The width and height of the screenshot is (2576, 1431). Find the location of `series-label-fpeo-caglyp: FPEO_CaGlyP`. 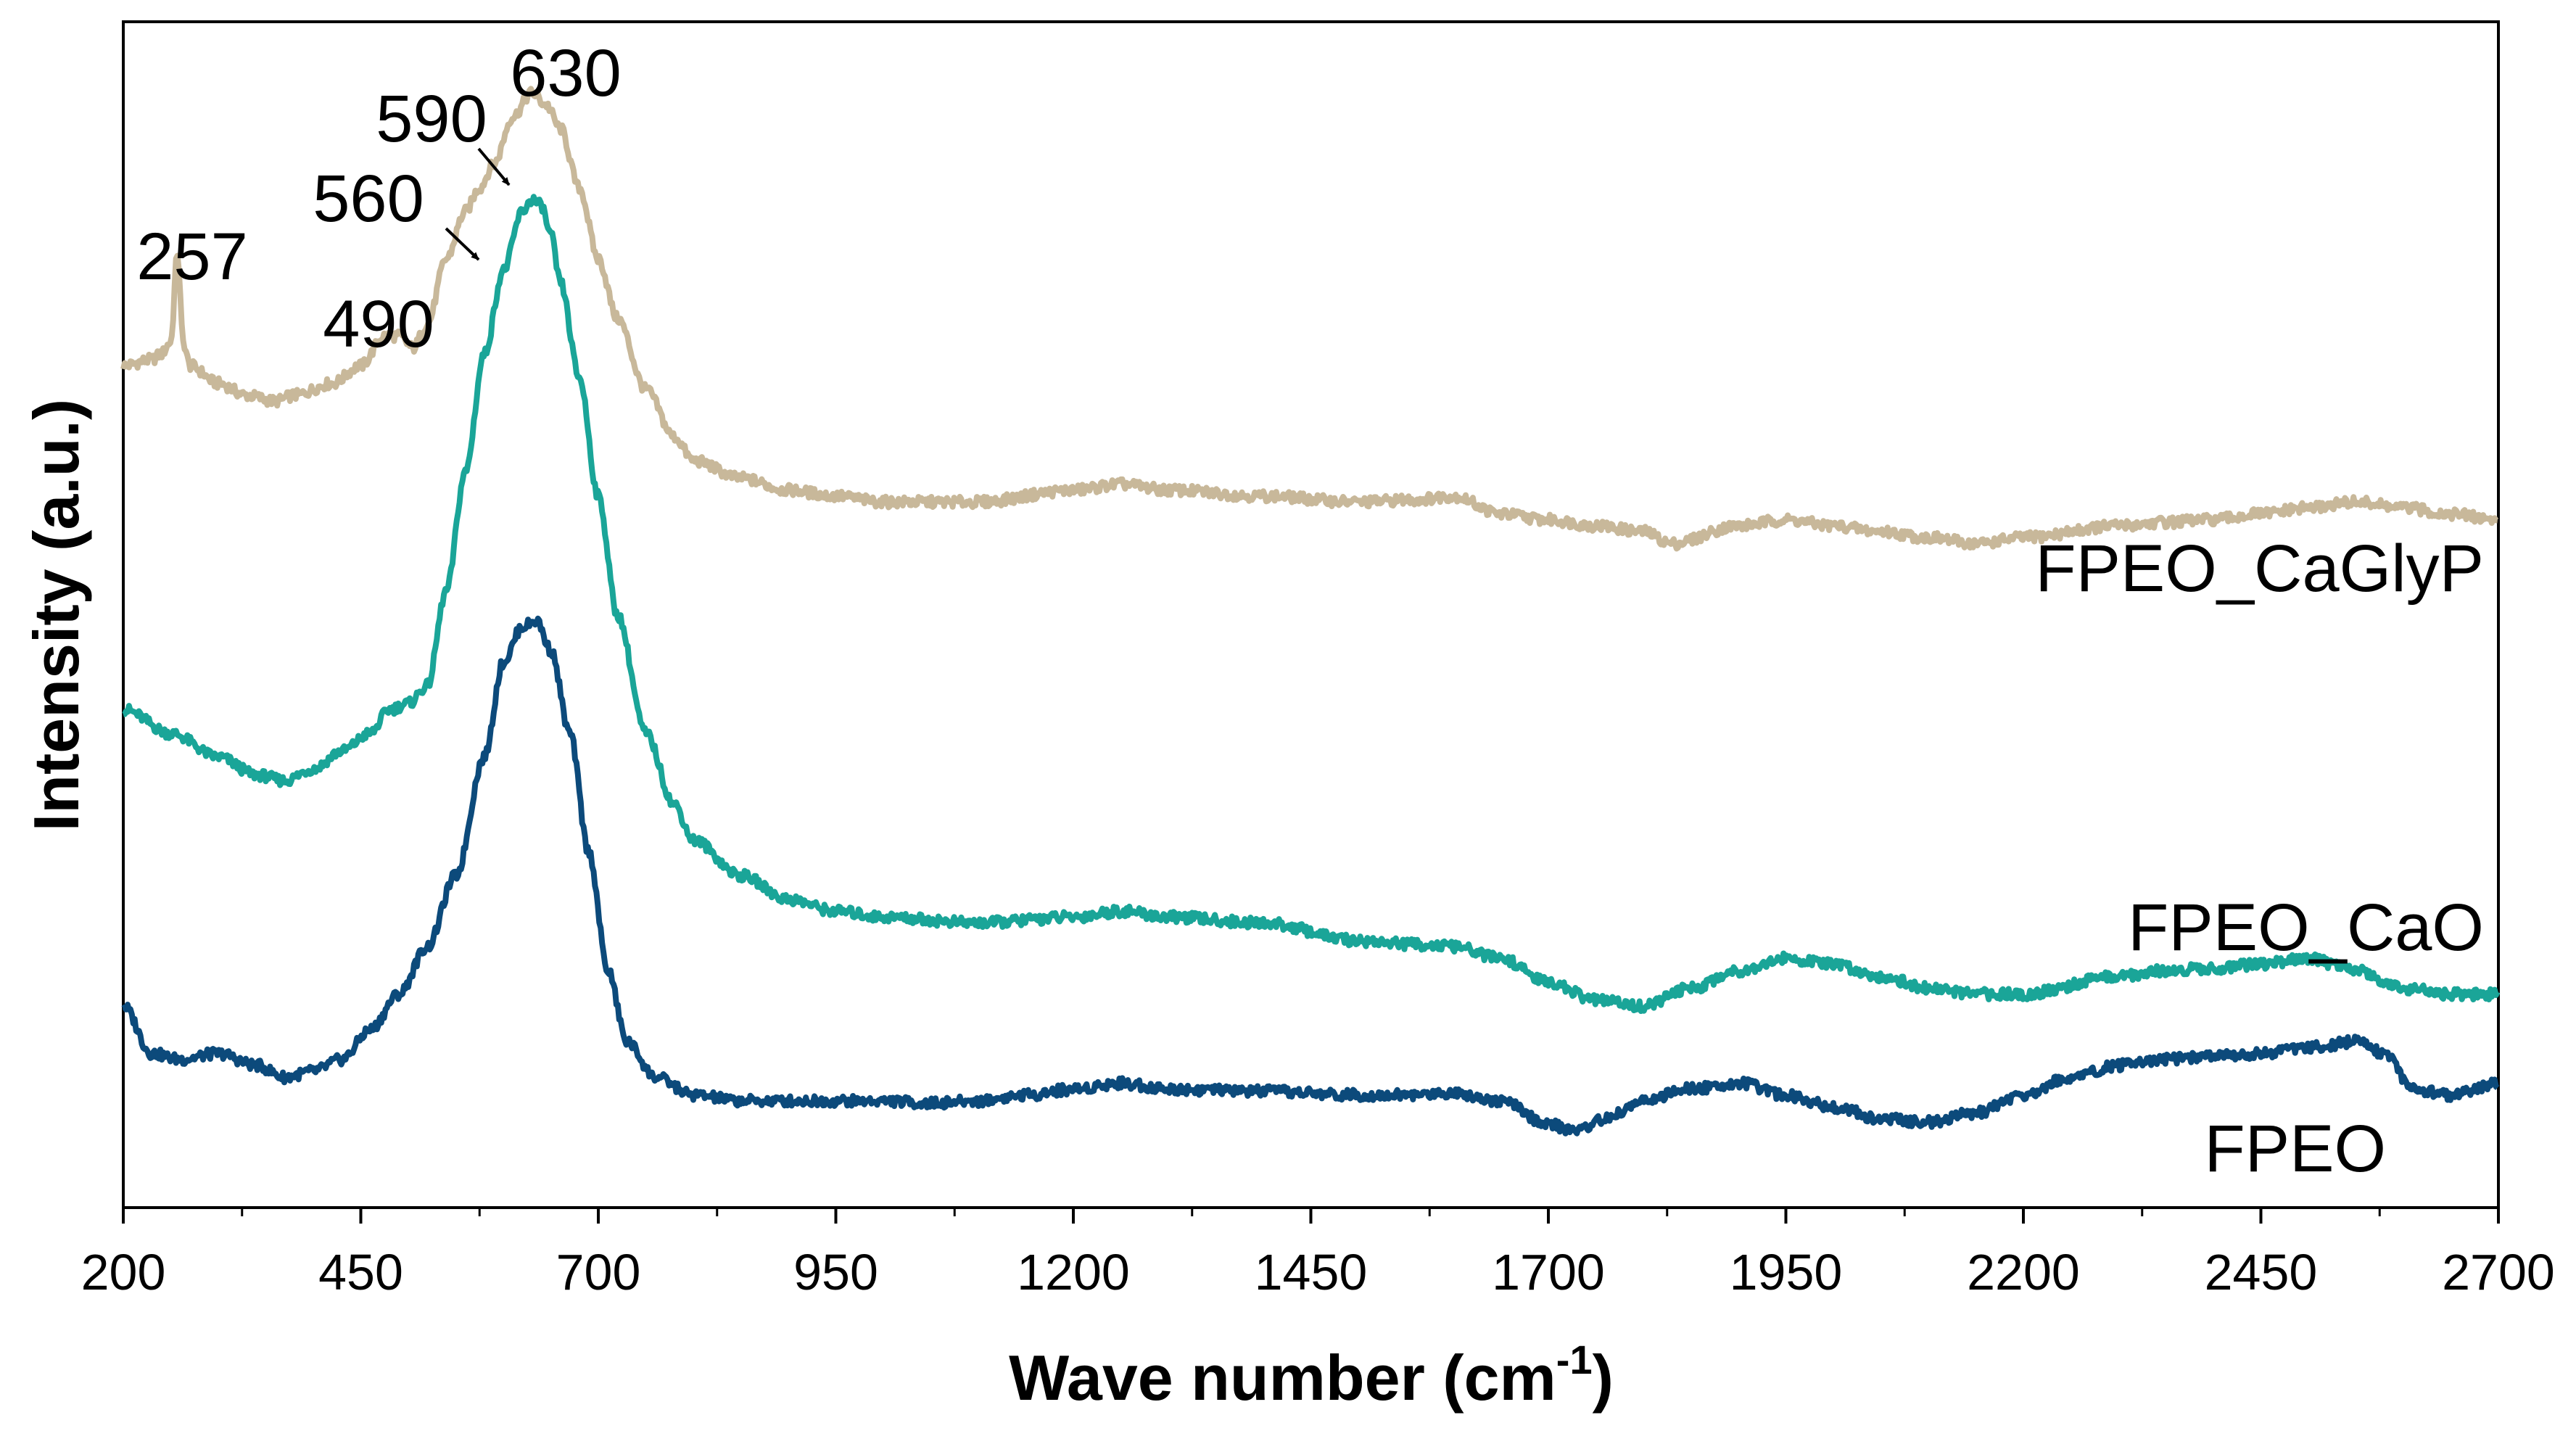

series-label-fpeo-caglyp: FPEO_CaGlyP is located at coordinates (2259, 569).